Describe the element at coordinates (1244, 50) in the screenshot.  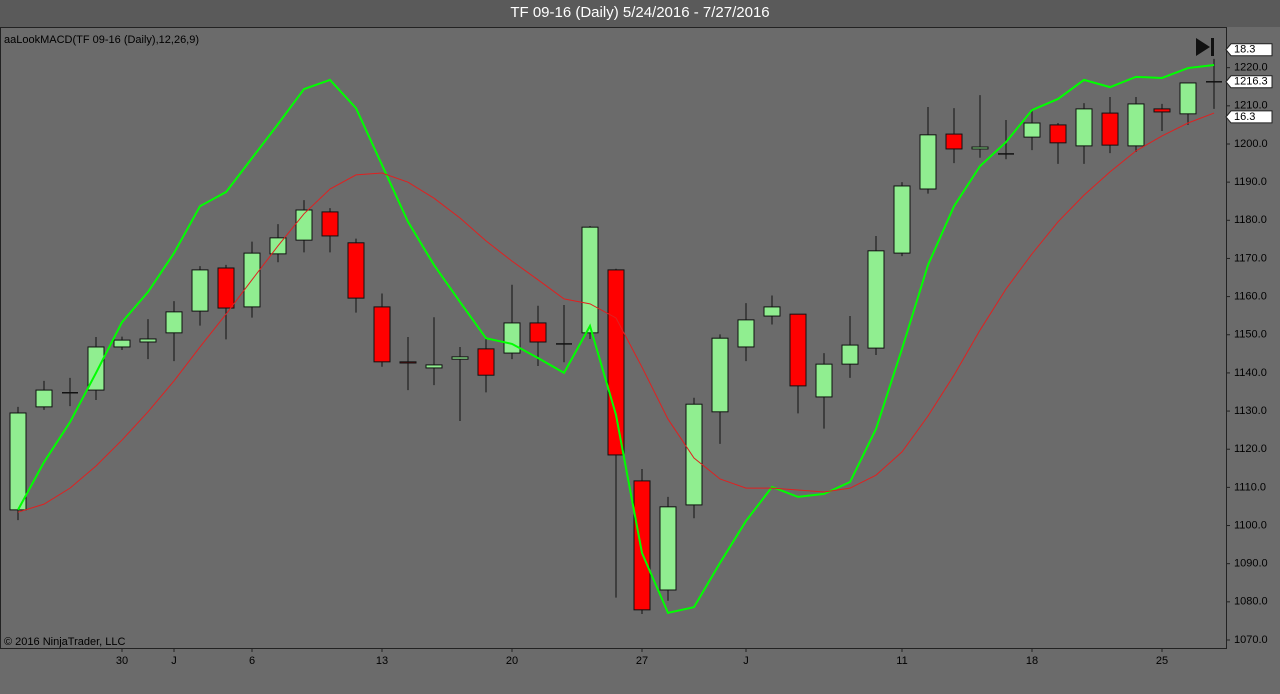
I see `last-value-label: 18.3` at that location.